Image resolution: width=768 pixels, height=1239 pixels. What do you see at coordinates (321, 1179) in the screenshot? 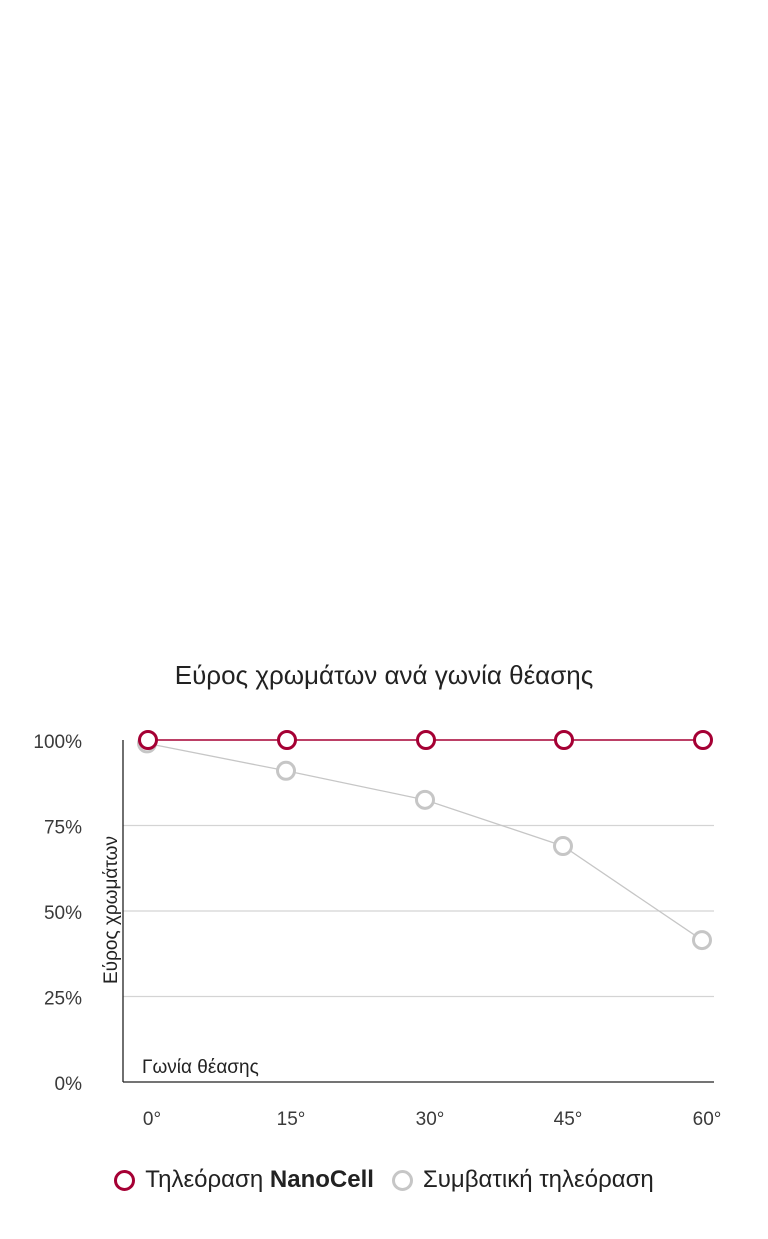
I see `legend-label-nanocell-bold: NanoCell` at bounding box center [321, 1179].